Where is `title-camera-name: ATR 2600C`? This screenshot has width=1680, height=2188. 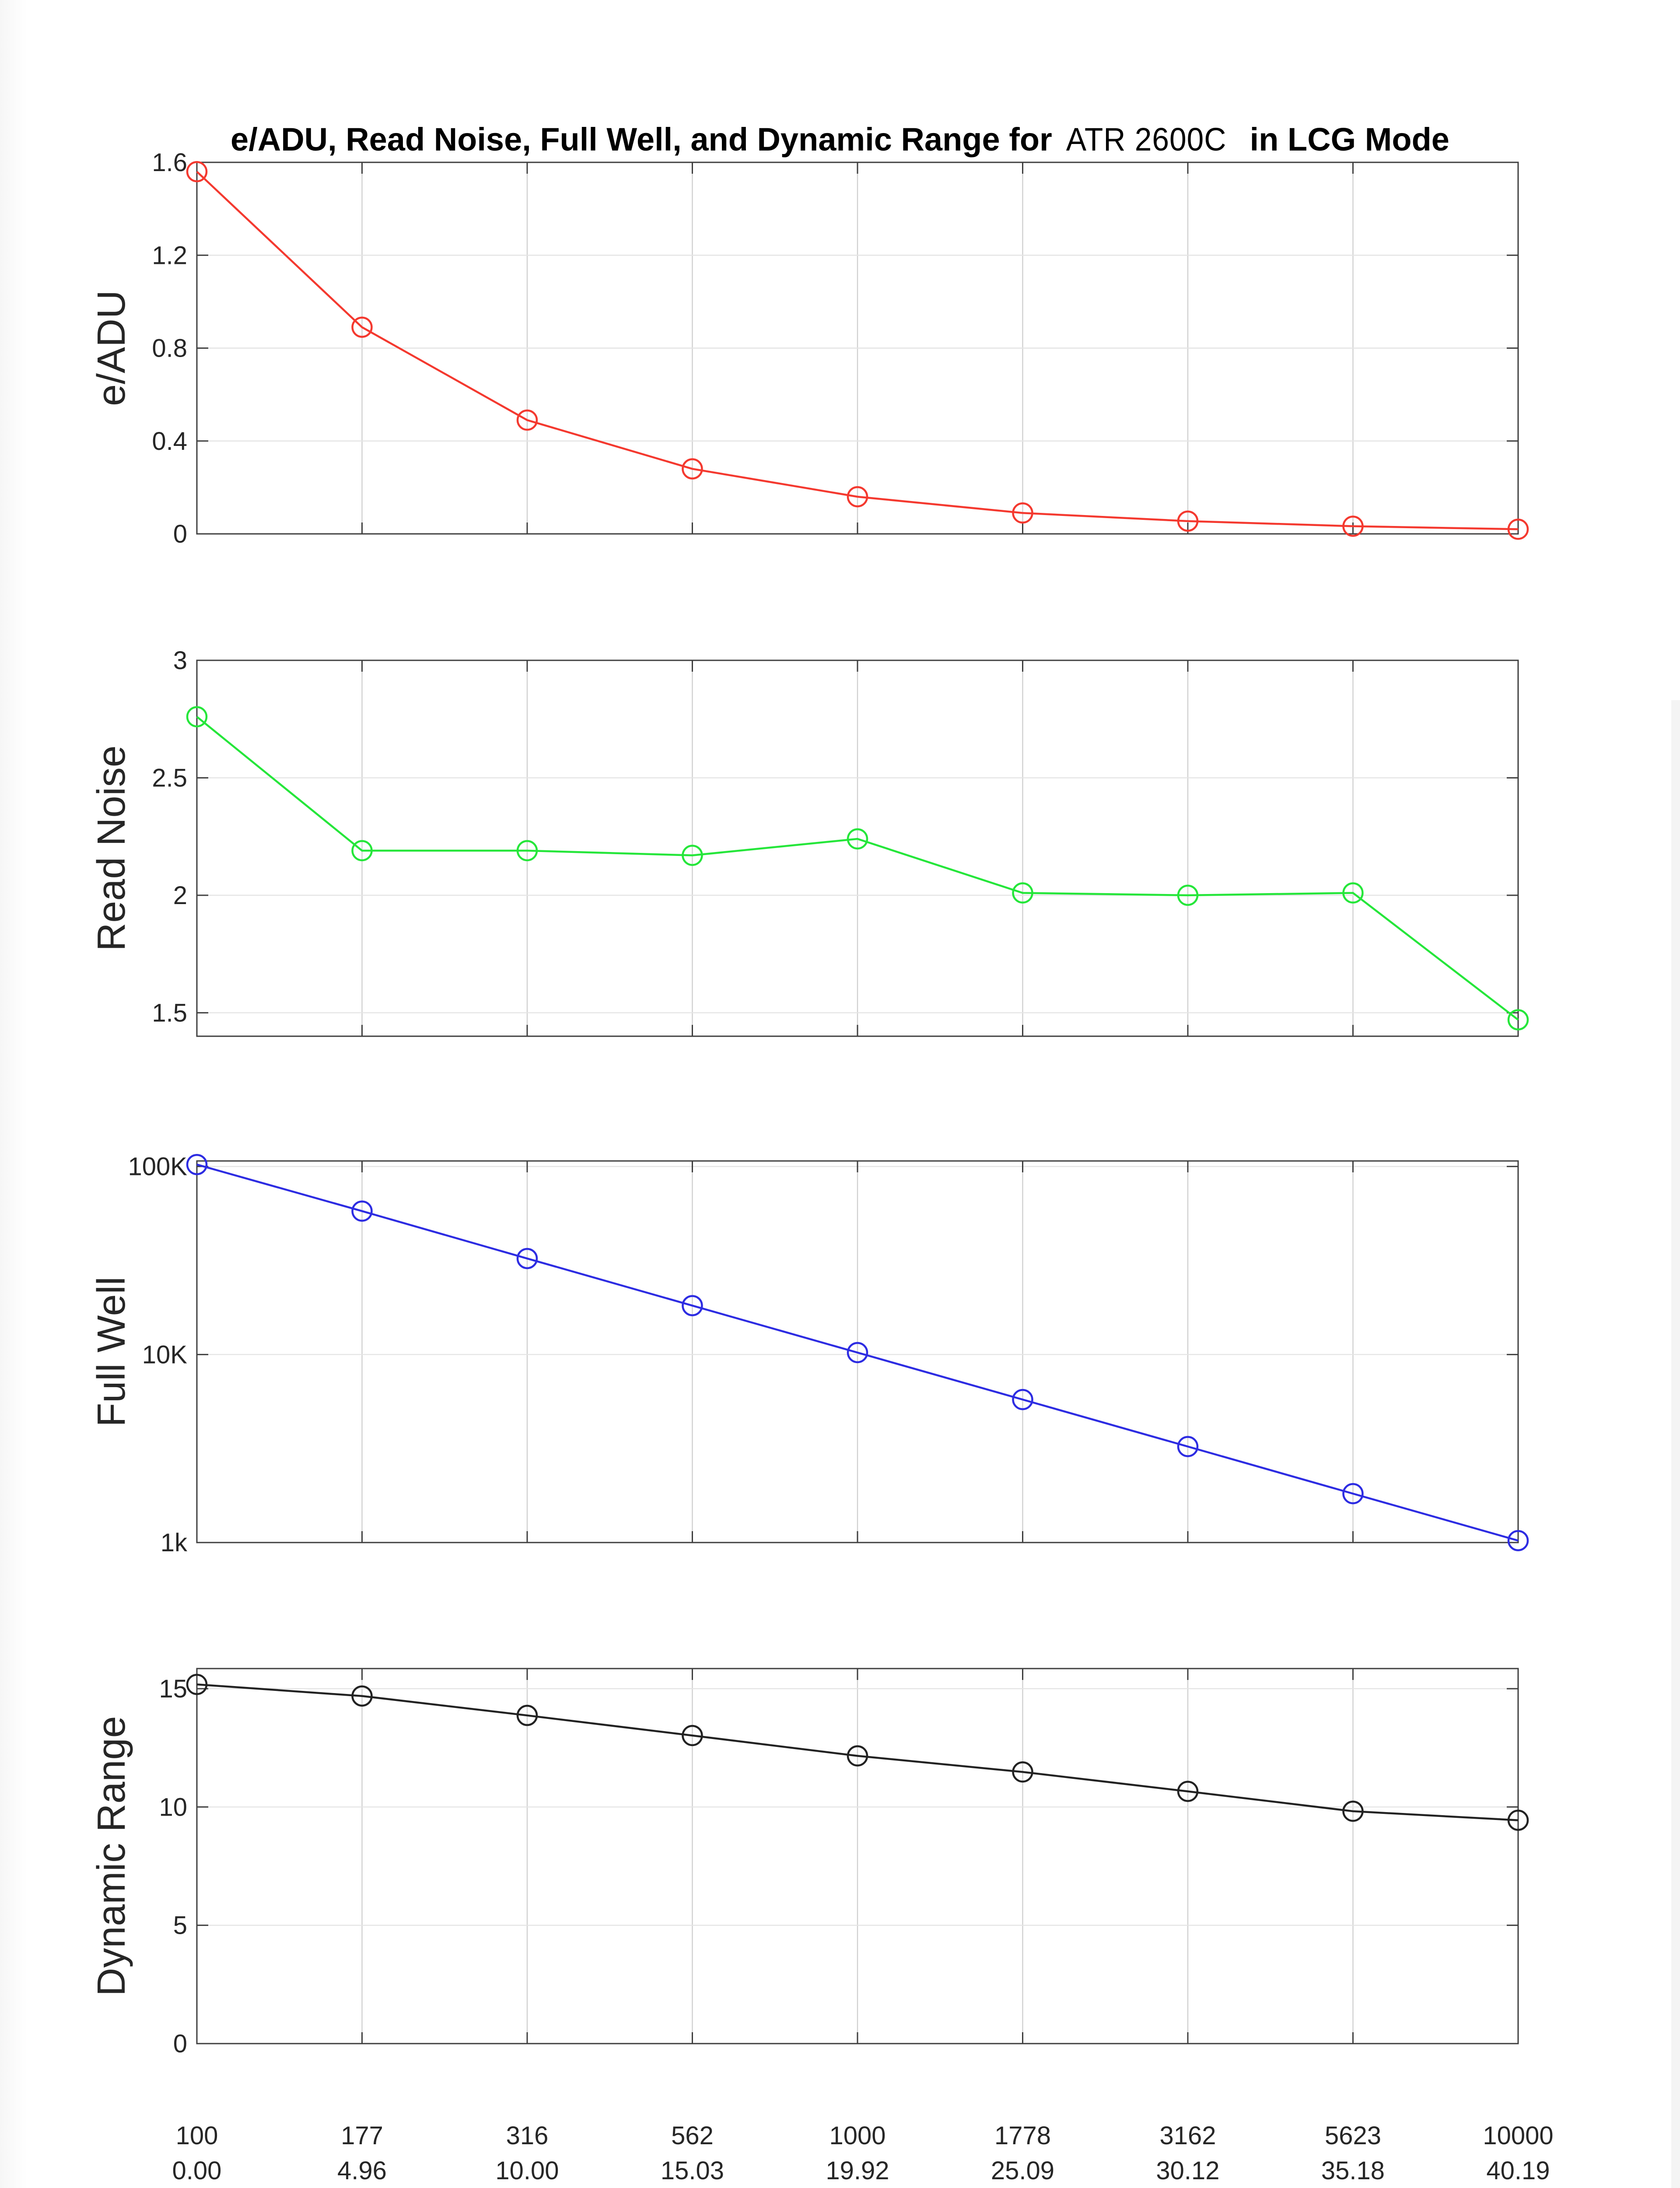 title-camera-name: ATR 2600C is located at coordinates (1146, 139).